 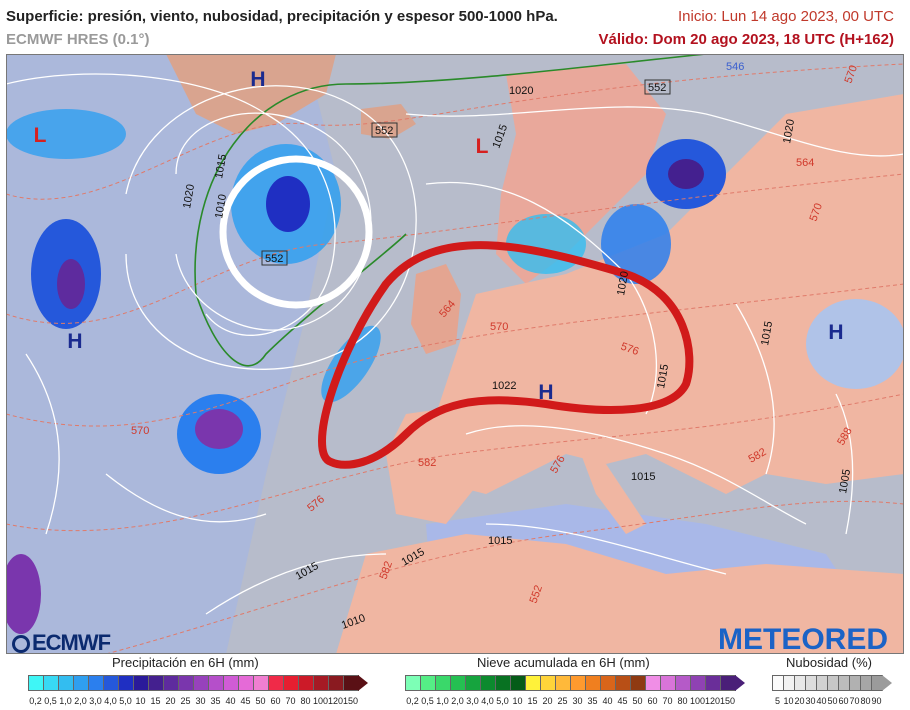 What do you see at coordinates (457, 701) in the screenshot?
I see `legend-tick-label: 2,0` at bounding box center [457, 701].